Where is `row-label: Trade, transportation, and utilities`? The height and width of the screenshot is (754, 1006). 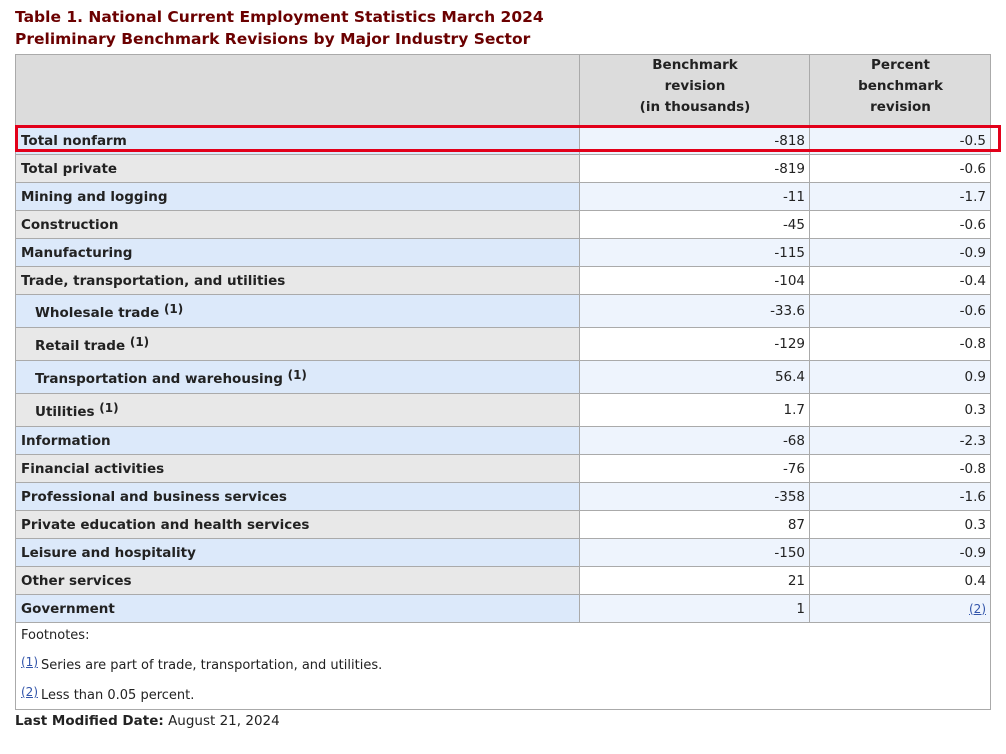
row-label: Trade, transportation, and utilities is located at coordinates (297, 280).